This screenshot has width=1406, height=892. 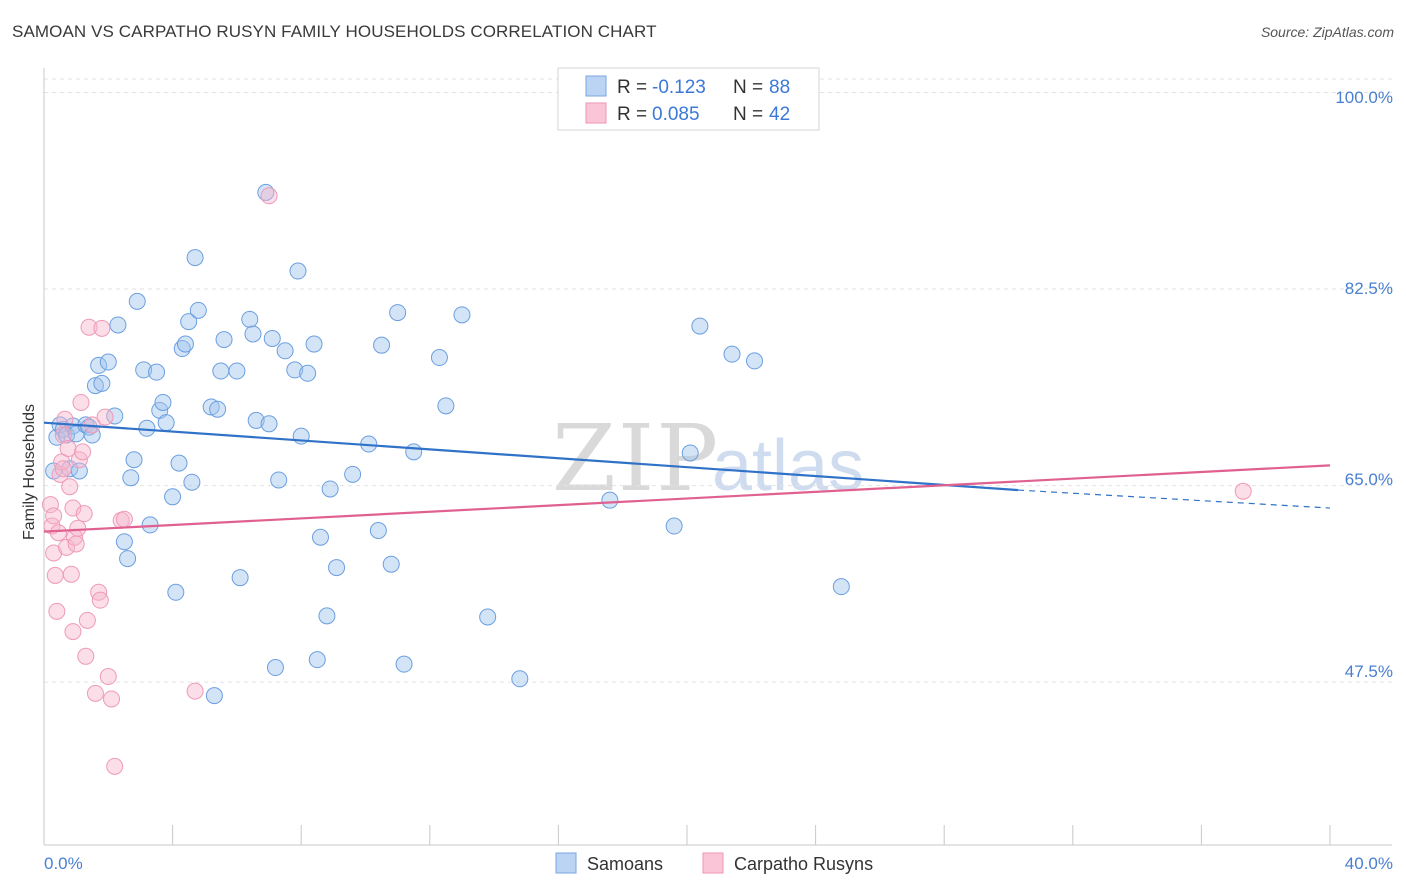 What do you see at coordinates (596, 113) in the screenshot?
I see `legend-swatch-carpatho` at bounding box center [596, 113].